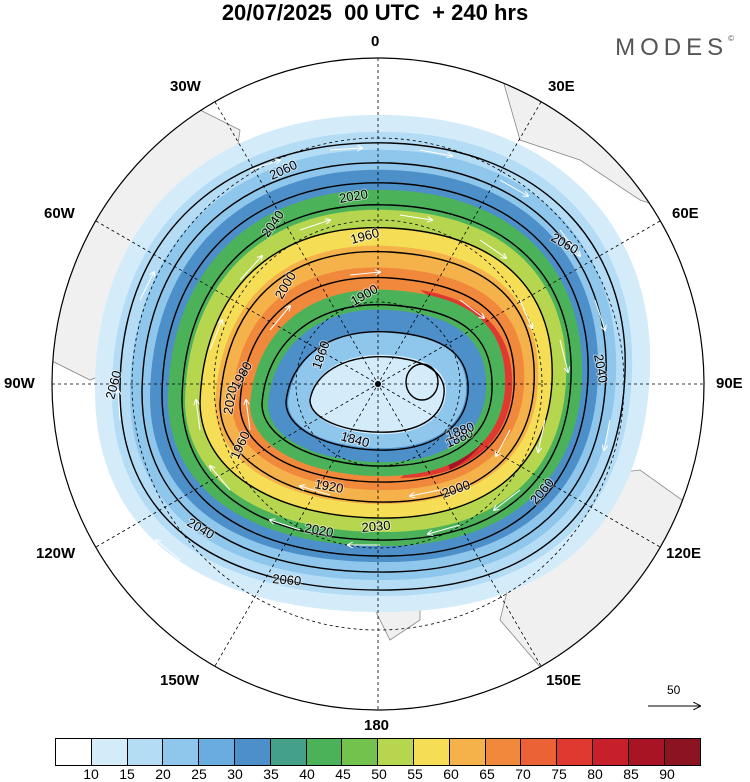 The height and width of the screenshot is (782, 750). What do you see at coordinates (365, 236) in the screenshot?
I see `contour-label: 1960` at bounding box center [365, 236].